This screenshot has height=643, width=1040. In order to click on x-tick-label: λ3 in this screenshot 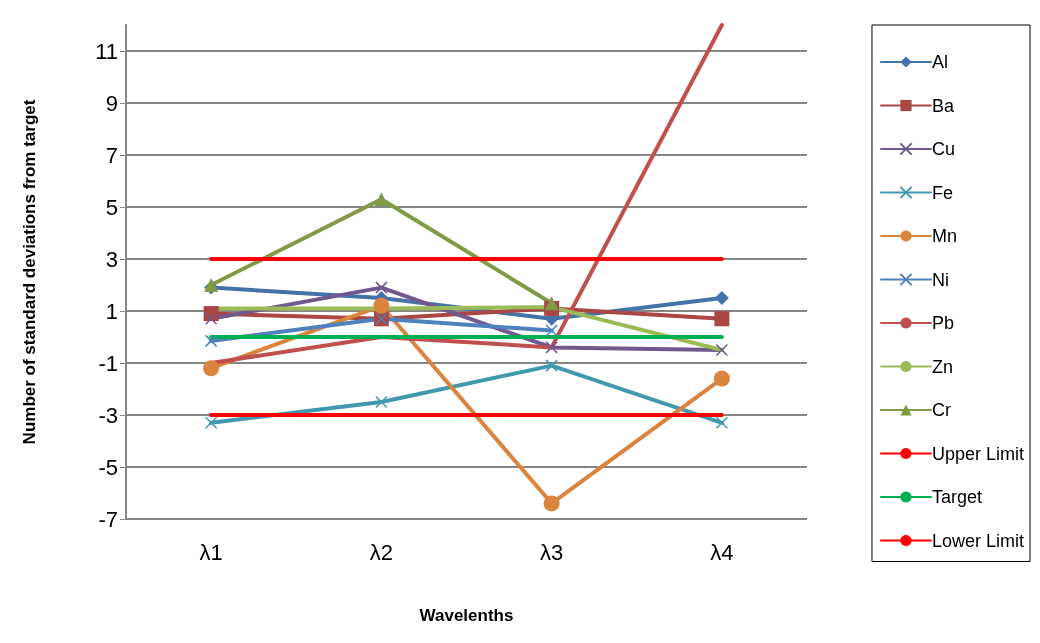, I will do `click(552, 552)`.